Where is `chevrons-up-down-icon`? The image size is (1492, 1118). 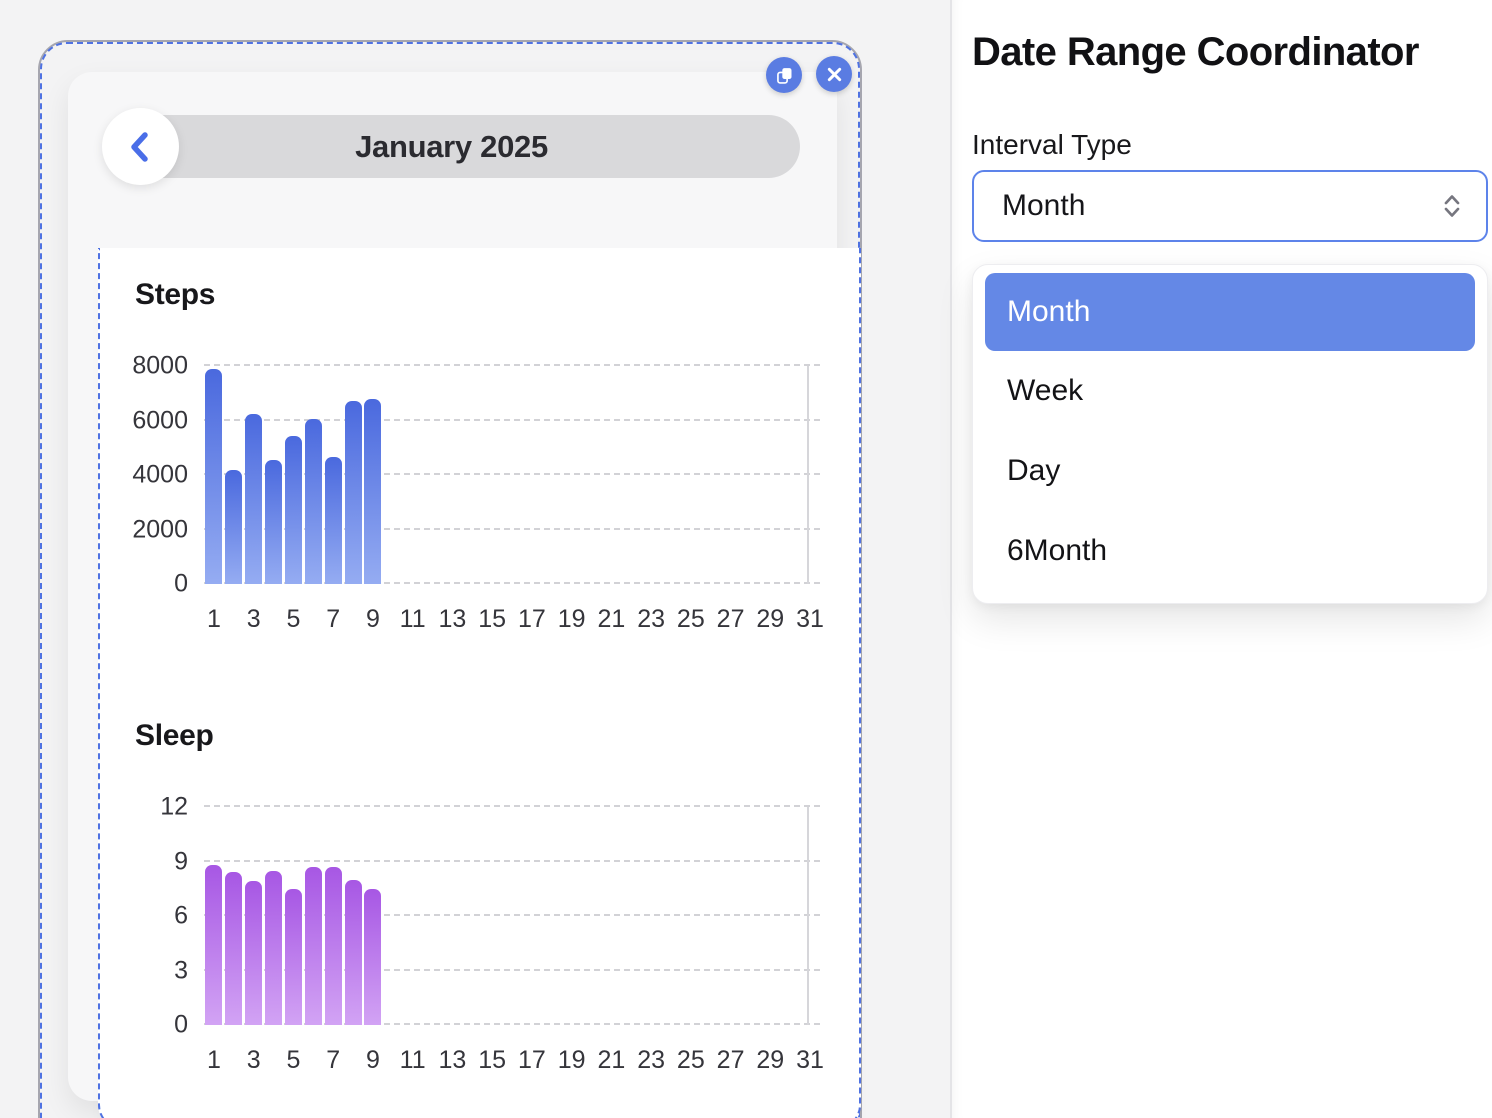
chevrons-up-down-icon is located at coordinates (1452, 206).